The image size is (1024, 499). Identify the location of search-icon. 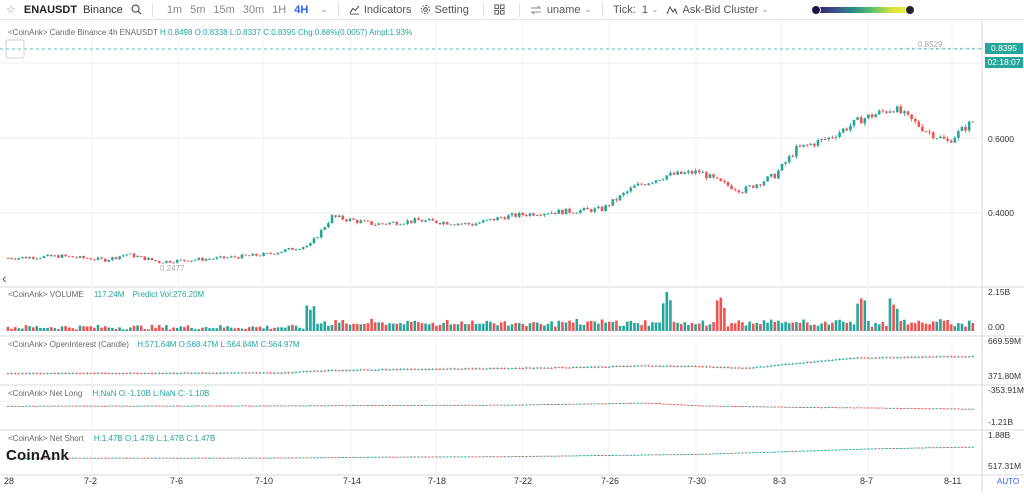
(136, 10).